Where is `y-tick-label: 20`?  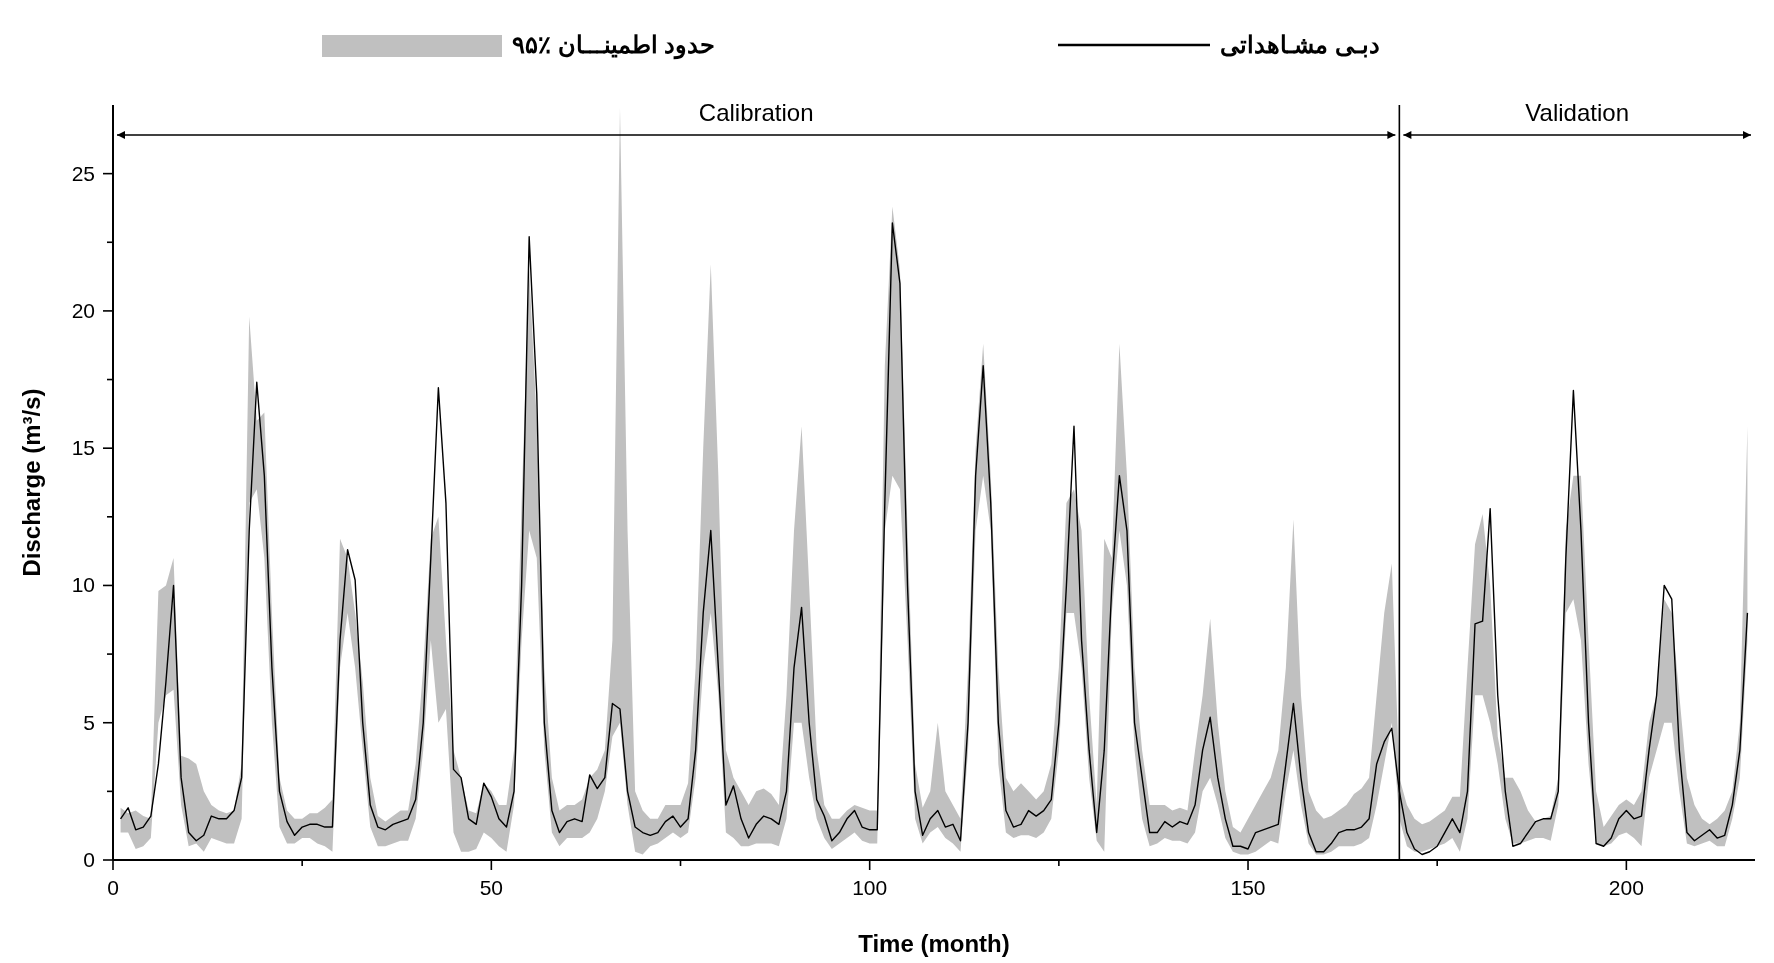
y-tick-label: 20 is located at coordinates (83, 310).